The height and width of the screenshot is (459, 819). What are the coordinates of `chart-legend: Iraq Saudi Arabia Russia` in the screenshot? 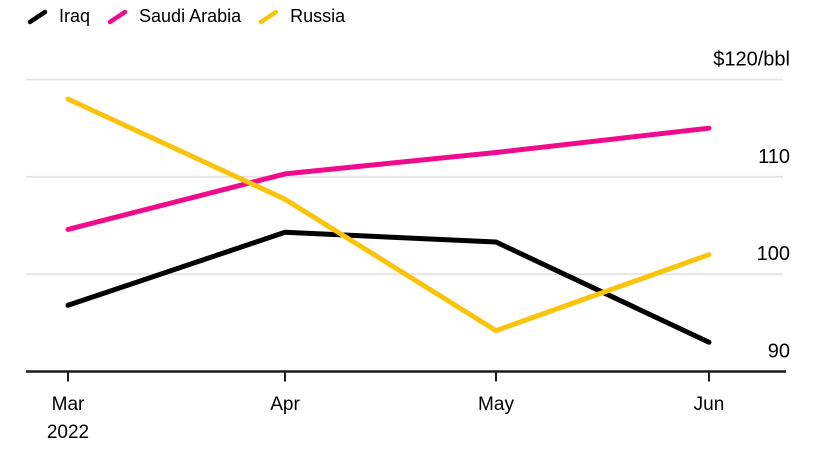 It's located at (186, 16).